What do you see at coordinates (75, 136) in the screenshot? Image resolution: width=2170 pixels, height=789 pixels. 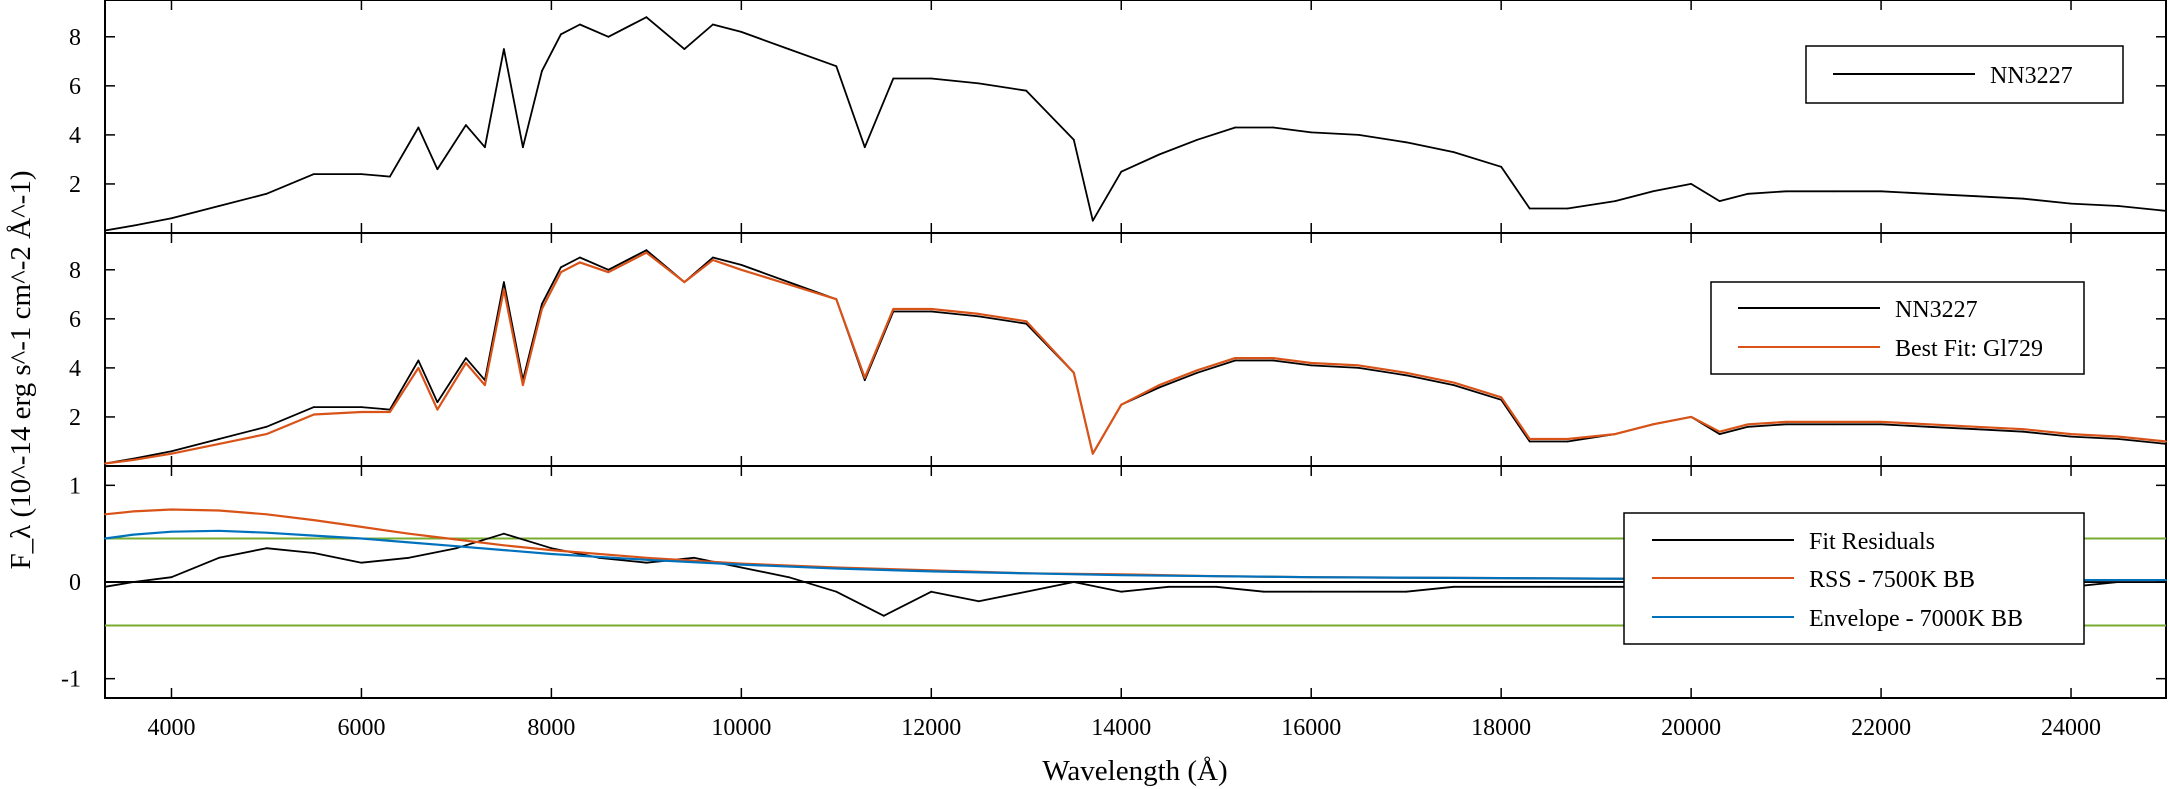 I see `ytick-label: 4` at bounding box center [75, 136].